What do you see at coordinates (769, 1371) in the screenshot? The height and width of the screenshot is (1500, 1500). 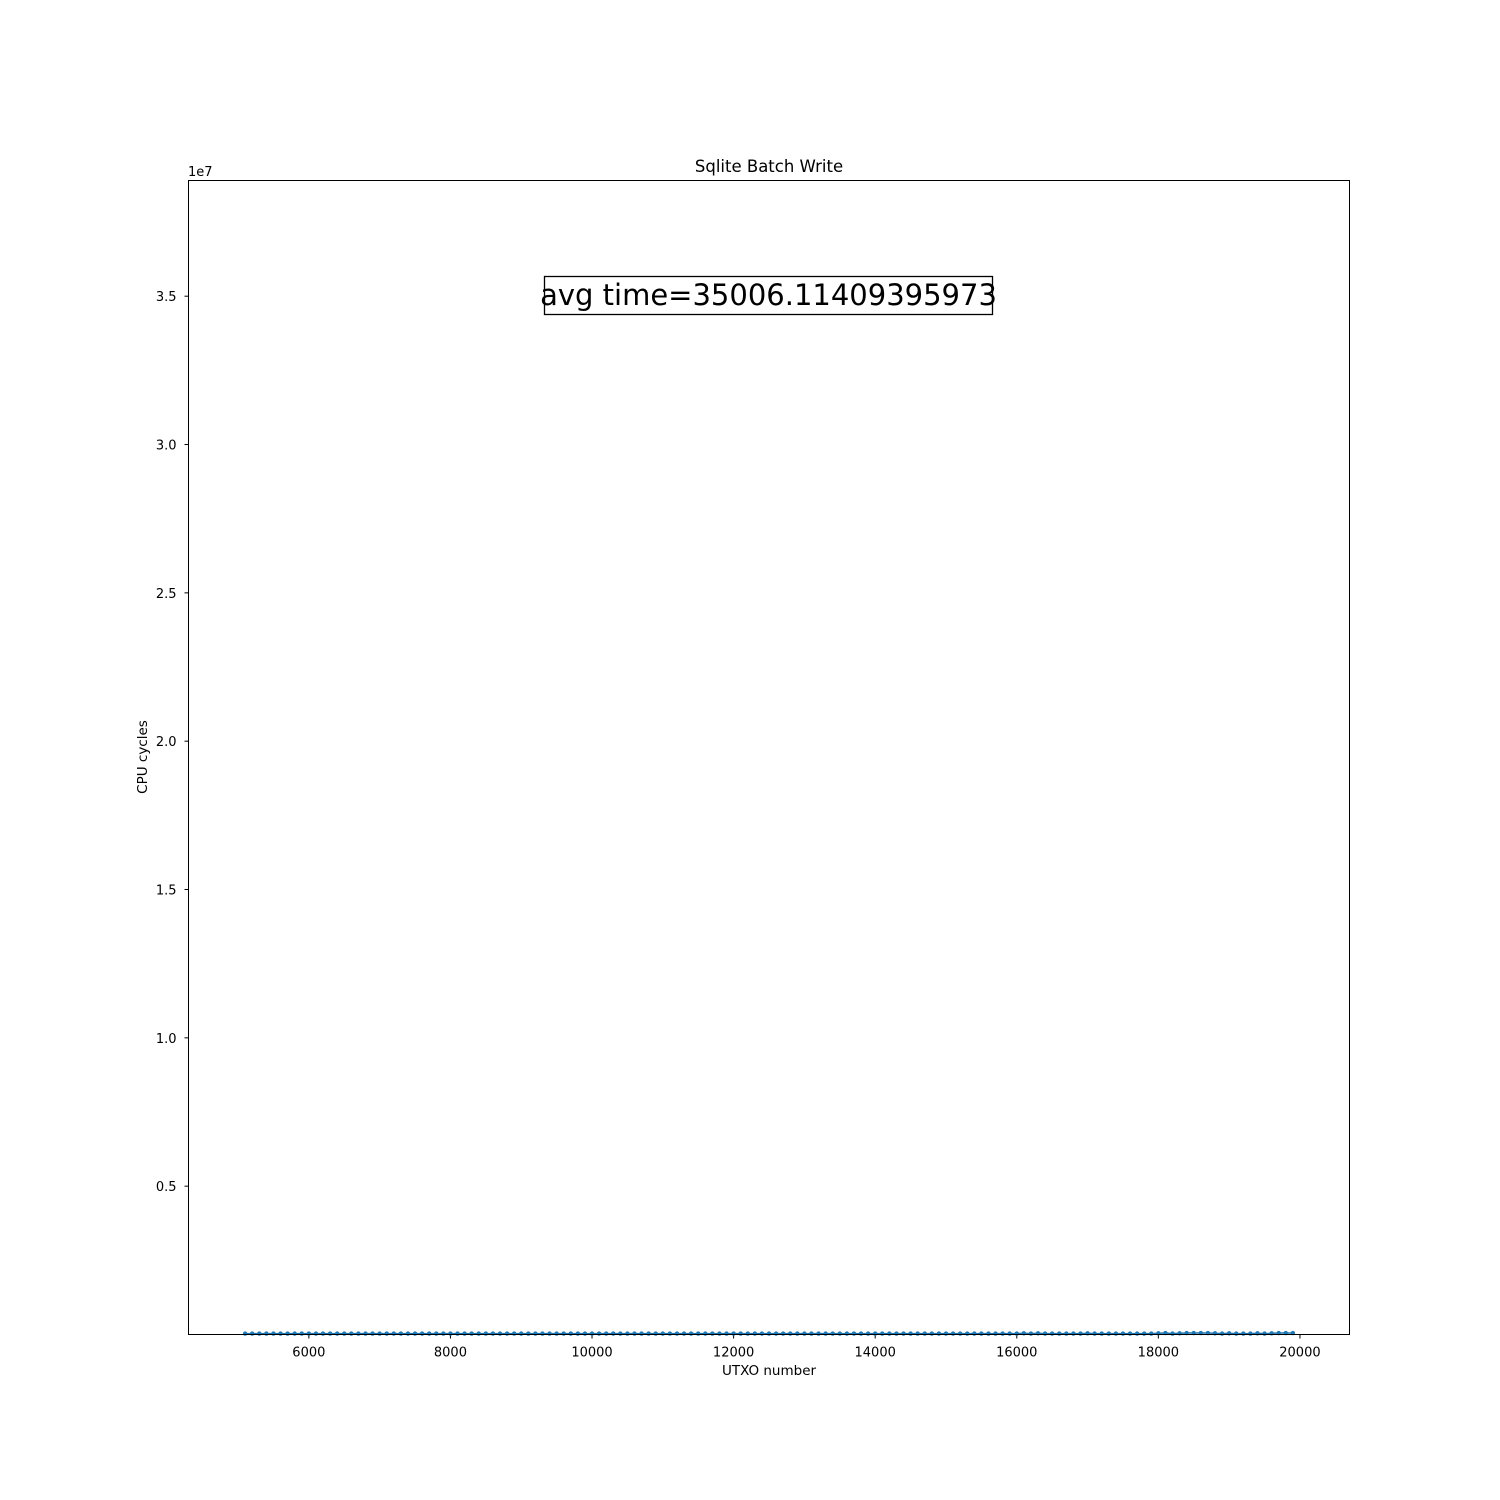 I see `x-axis-label: UTXO number` at bounding box center [769, 1371].